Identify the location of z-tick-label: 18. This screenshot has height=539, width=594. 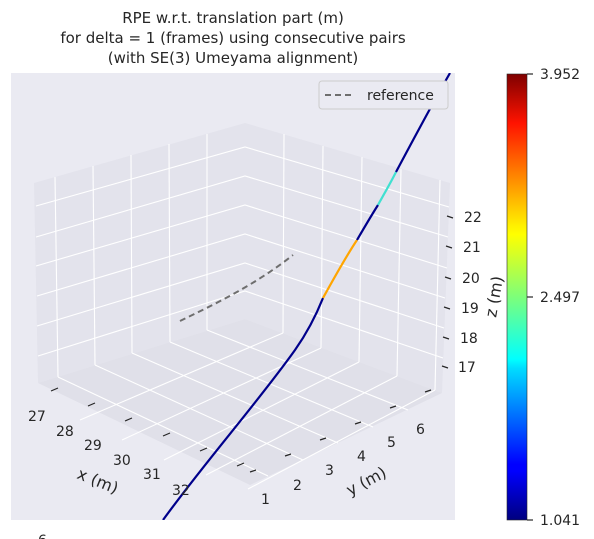
(469, 339).